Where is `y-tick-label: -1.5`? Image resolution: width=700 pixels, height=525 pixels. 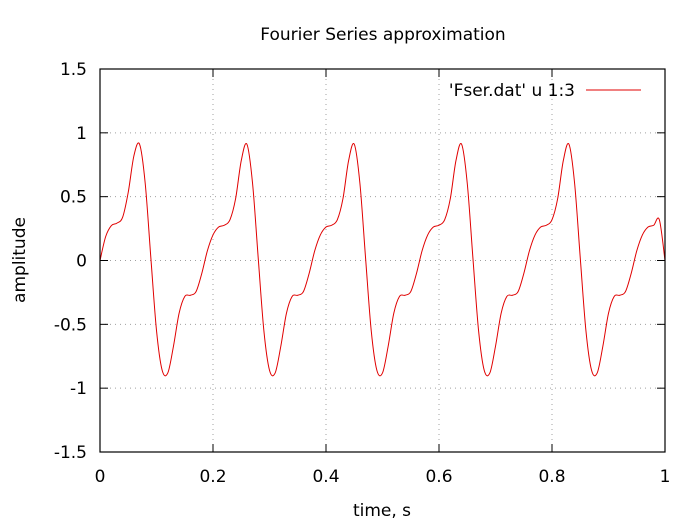 y-tick-label: -1.5 is located at coordinates (70, 453).